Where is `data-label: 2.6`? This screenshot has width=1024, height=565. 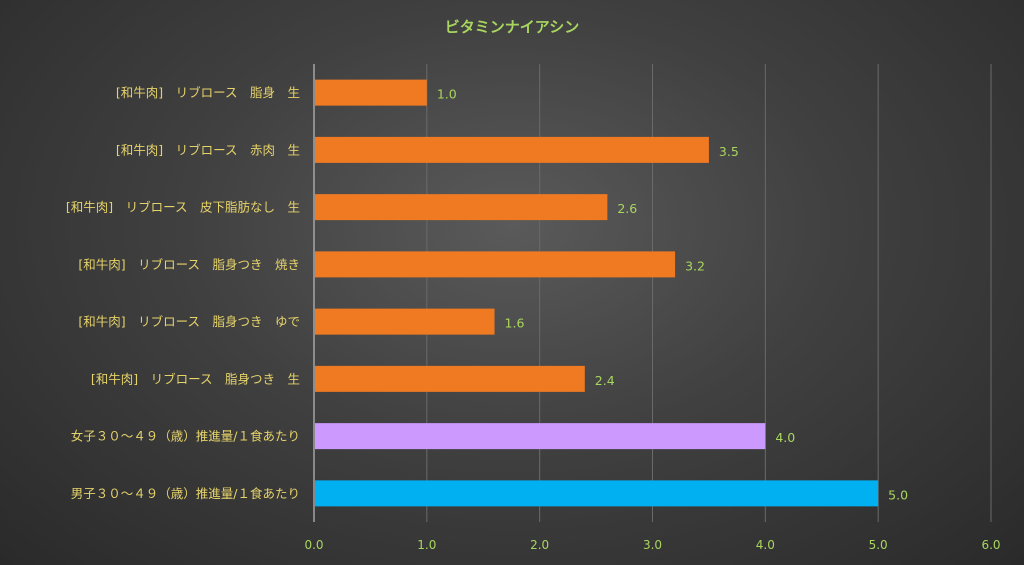
data-label: 2.6 is located at coordinates (627, 208).